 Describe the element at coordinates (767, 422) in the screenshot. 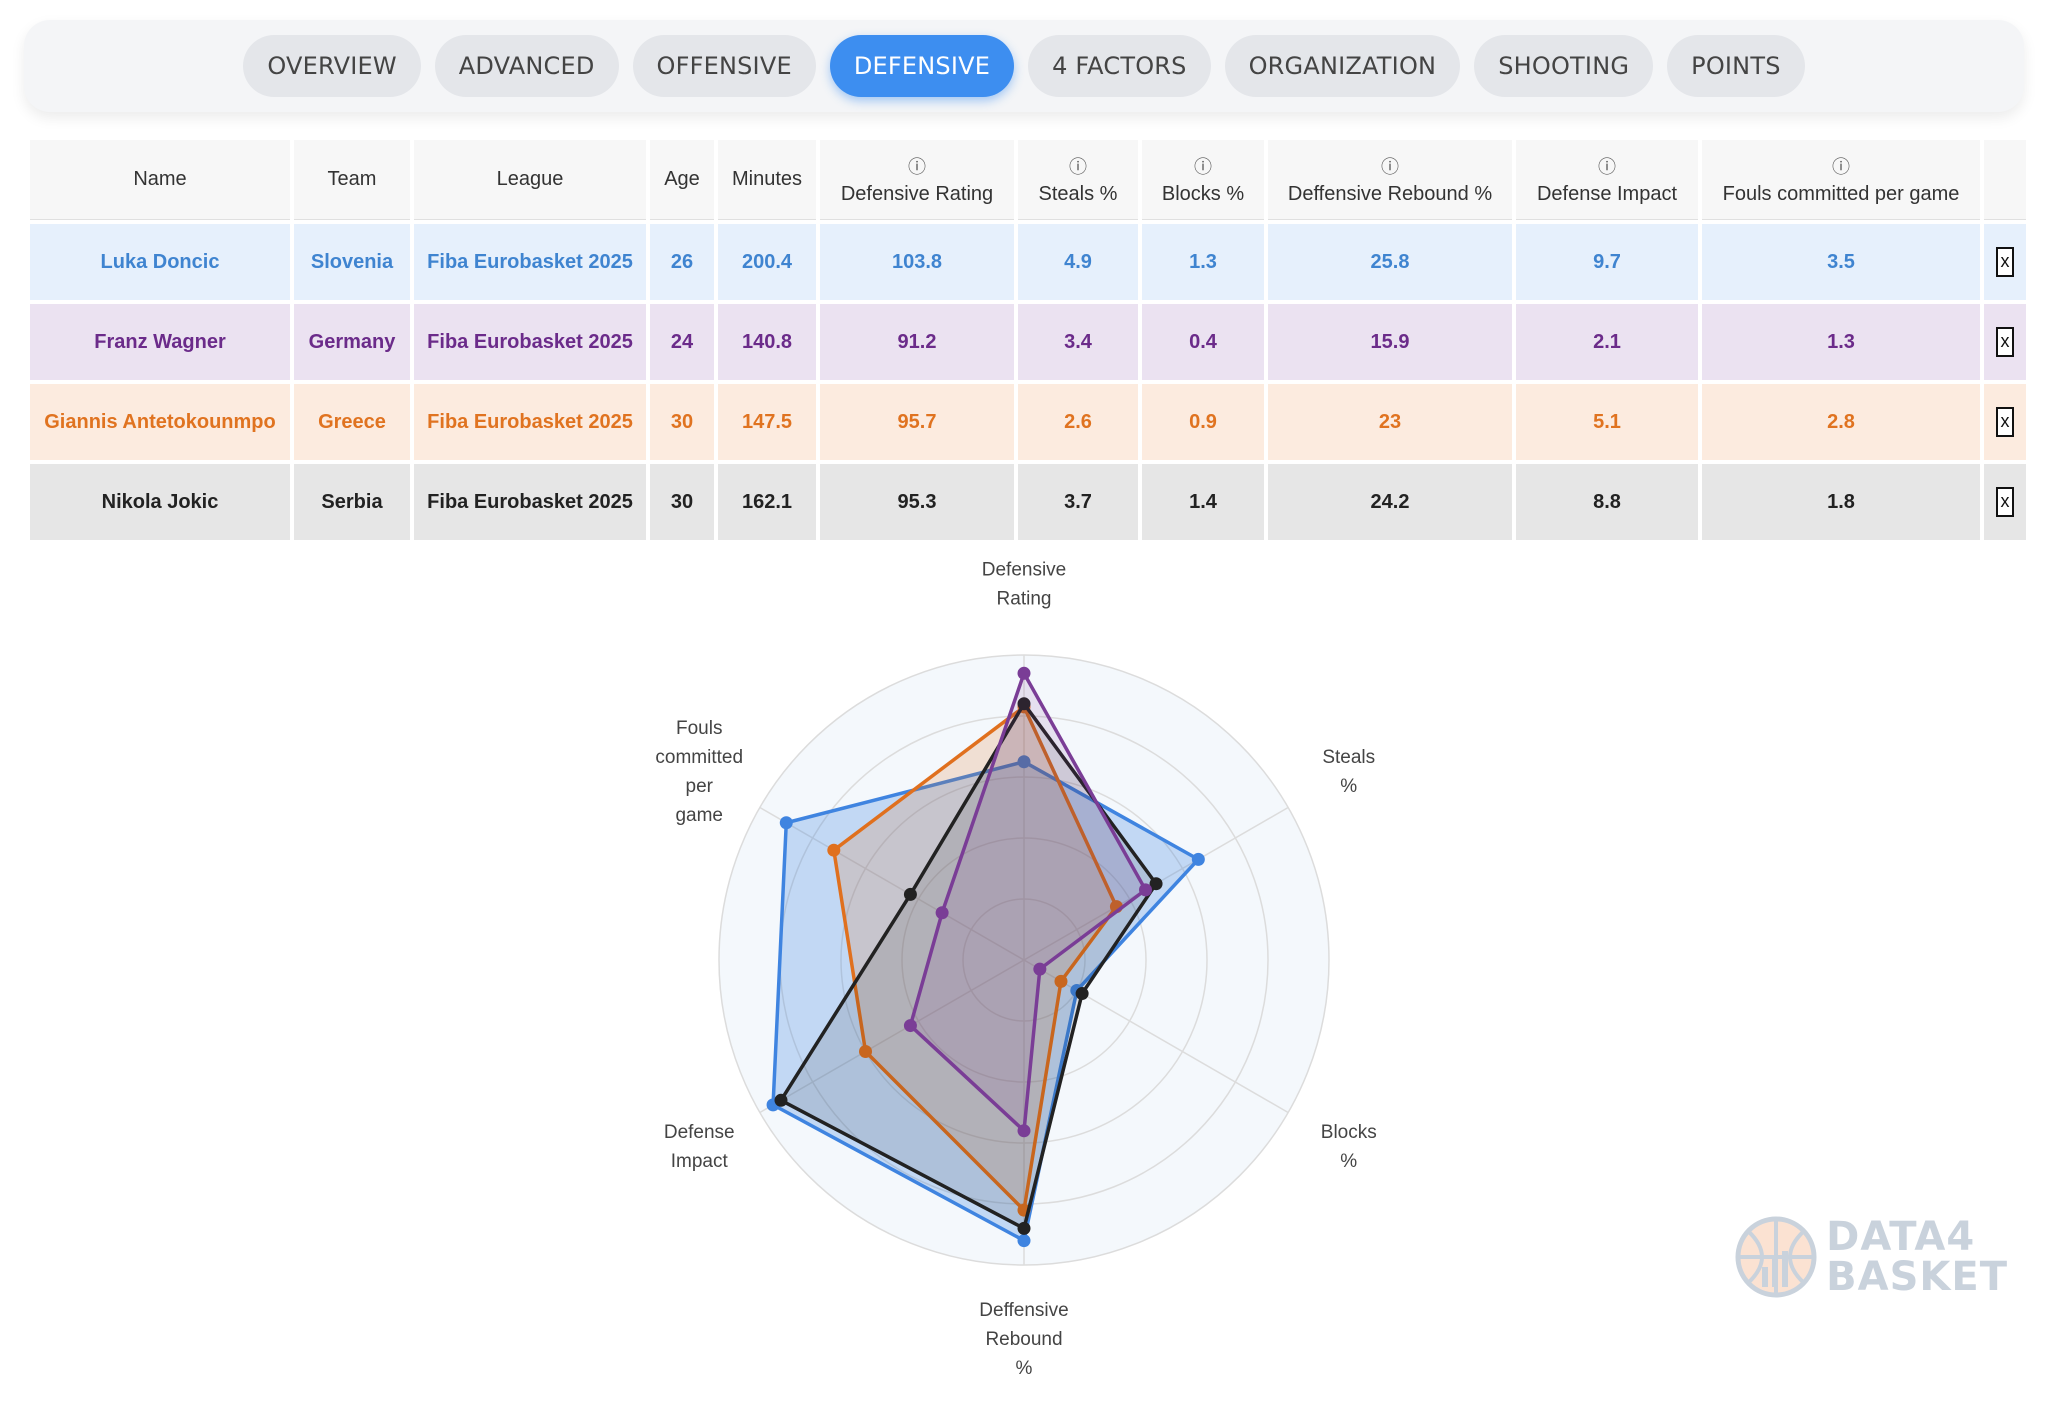

I see `cell-minutes: 147.5` at that location.